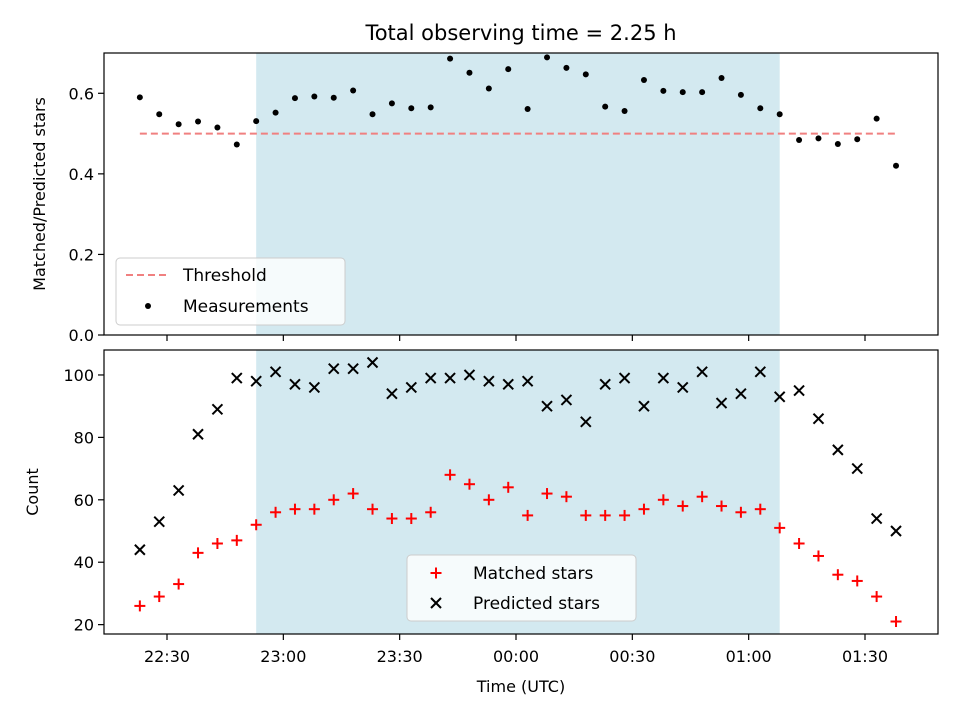  I want to click on x-axis-label: Time (UTC), so click(520, 686).